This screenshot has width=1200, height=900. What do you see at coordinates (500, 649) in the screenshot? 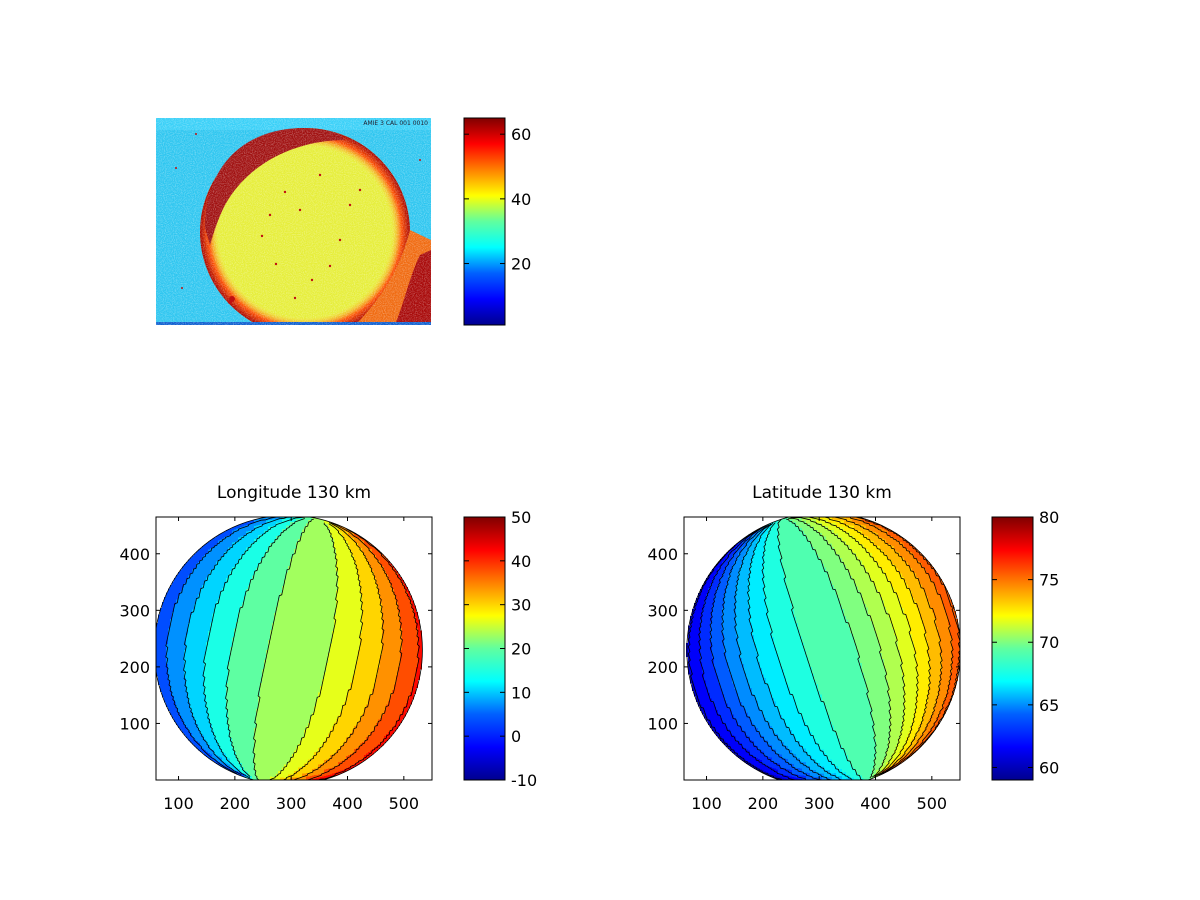
I see `longitude-colorbar: 50 40 30 20 10 0 -10` at bounding box center [500, 649].